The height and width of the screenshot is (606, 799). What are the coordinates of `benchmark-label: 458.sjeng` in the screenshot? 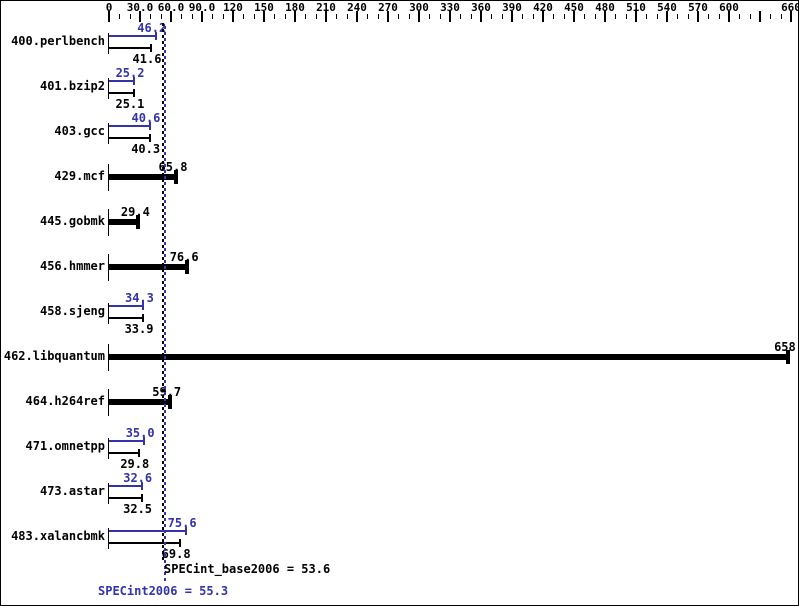 It's located at (72, 311).